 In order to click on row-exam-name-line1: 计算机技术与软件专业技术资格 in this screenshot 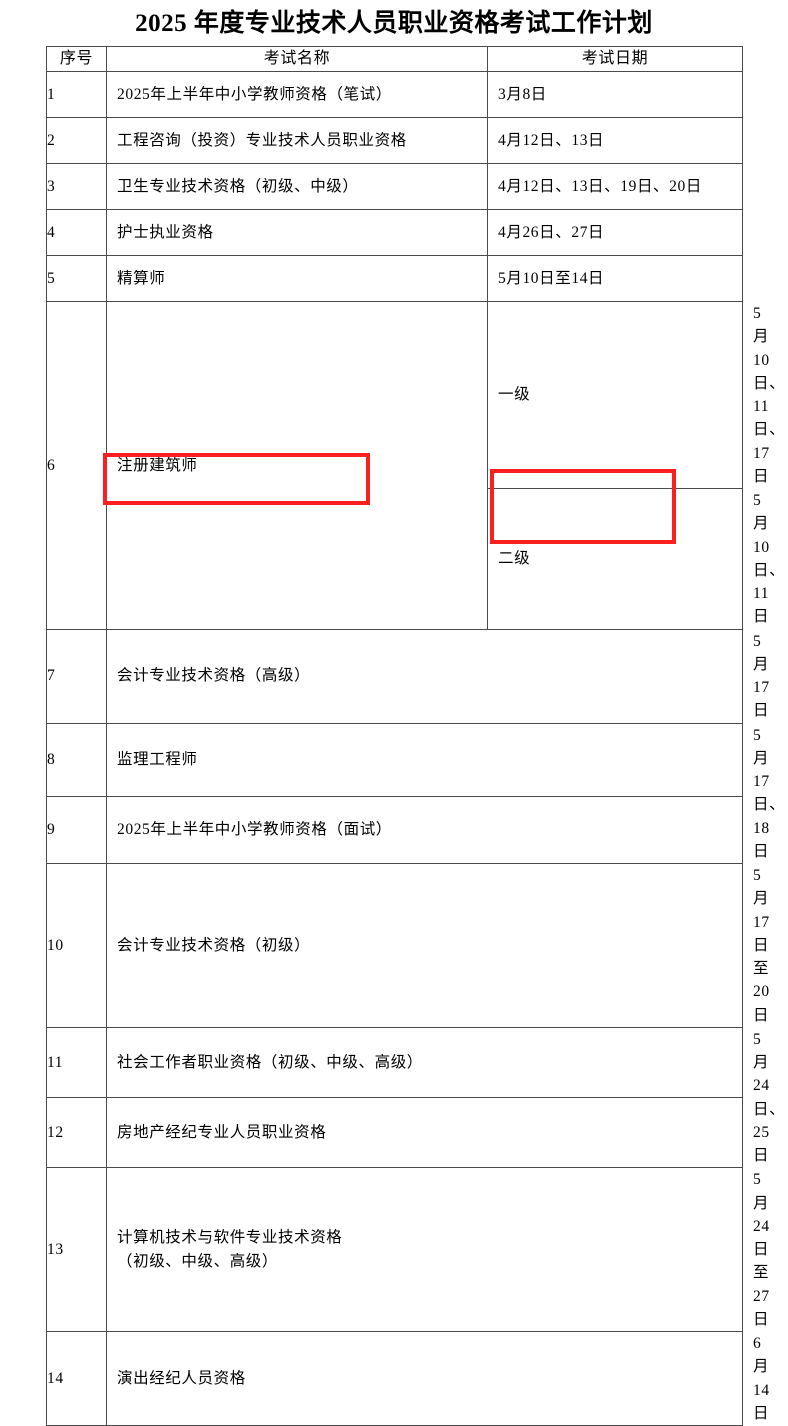, I will do `click(230, 1238)`.